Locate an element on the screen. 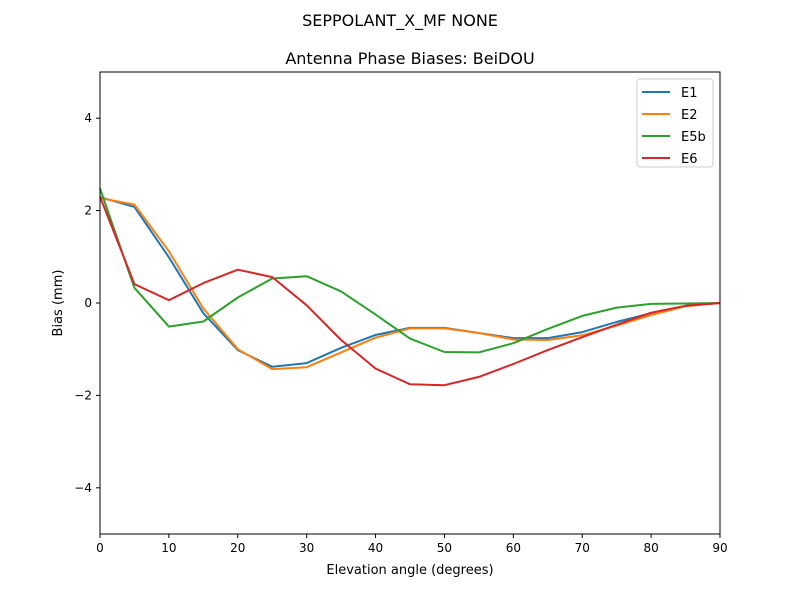 The image size is (800, 604). y-axis-label: Bias (mm) is located at coordinates (58, 303).